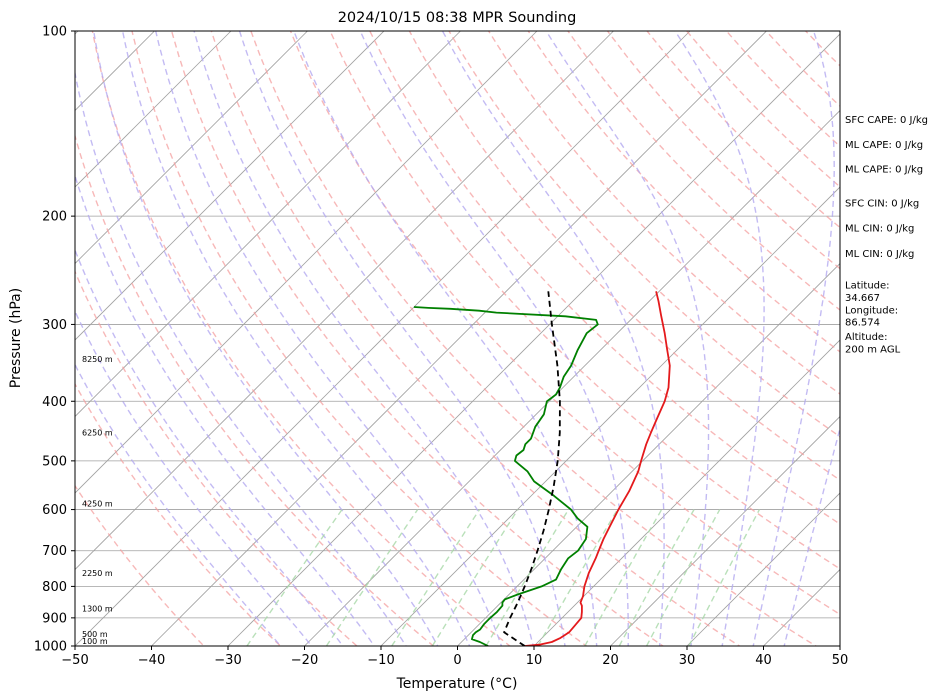 This screenshot has height=700, width=947. I want to click on dewpoint-line, so click(506, 476).